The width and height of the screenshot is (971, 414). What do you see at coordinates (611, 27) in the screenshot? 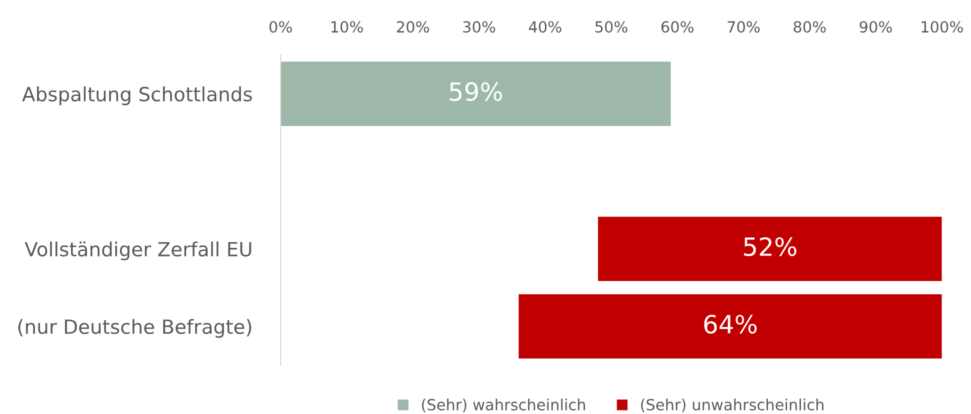
I see `x-tick-label: 50%` at bounding box center [611, 27].